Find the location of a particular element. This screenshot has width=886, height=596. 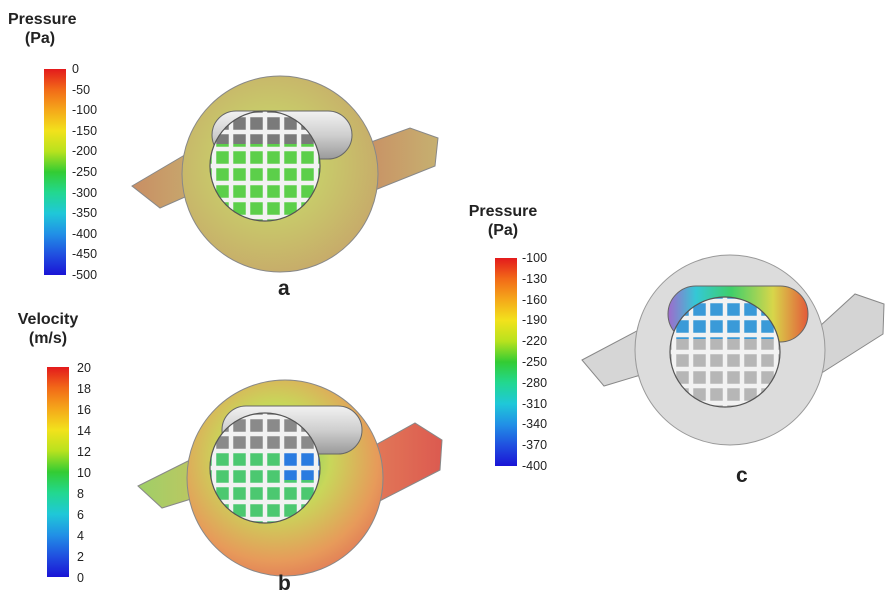

legend-b-tick: 6 is located at coordinates (80, 515).